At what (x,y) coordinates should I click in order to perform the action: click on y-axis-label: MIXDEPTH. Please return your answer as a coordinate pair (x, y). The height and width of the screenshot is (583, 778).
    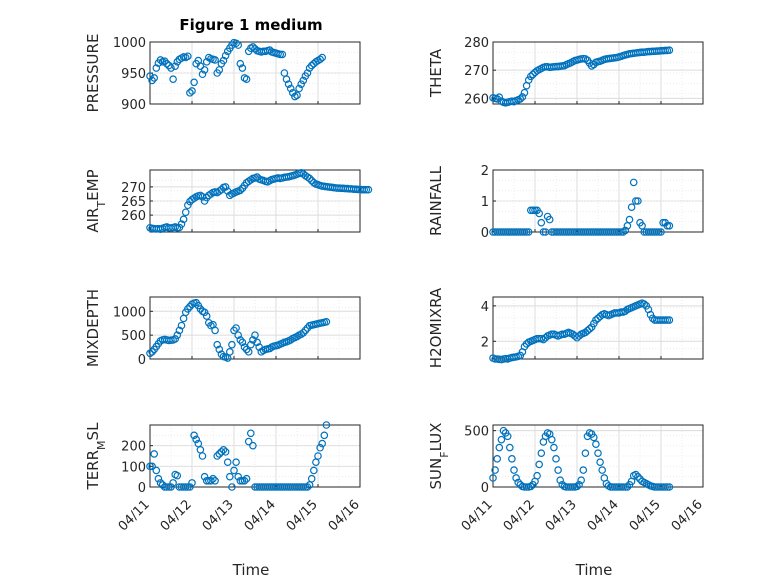
    Looking at the image, I should click on (93, 328).